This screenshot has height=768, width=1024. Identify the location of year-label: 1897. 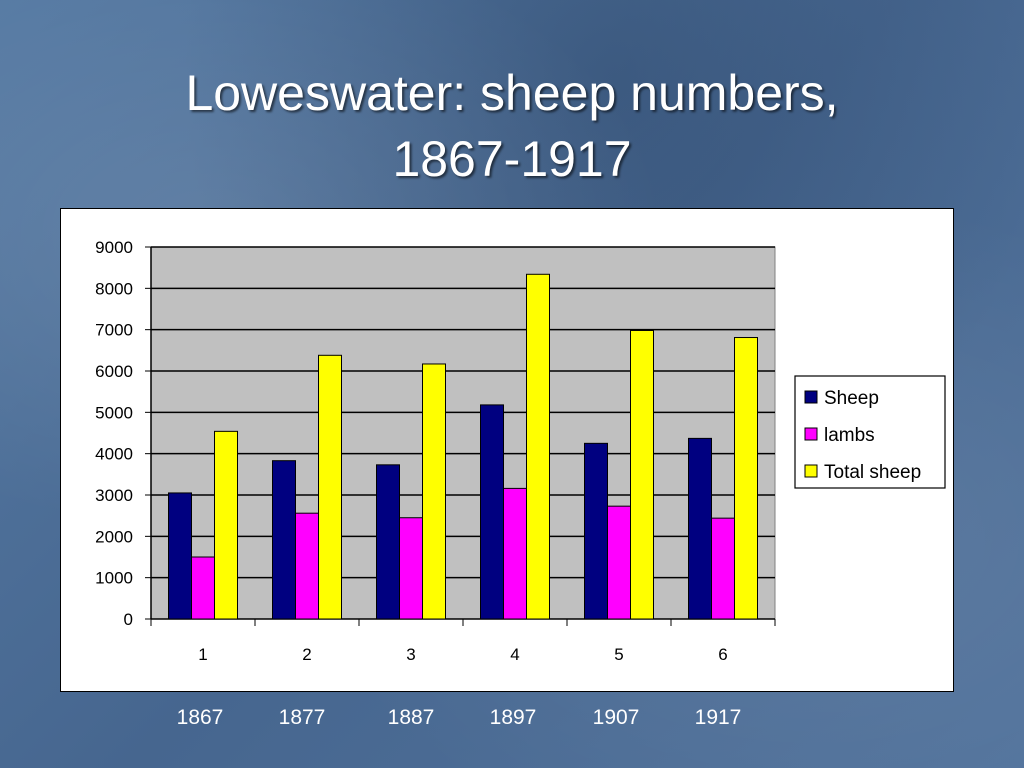
(513, 717).